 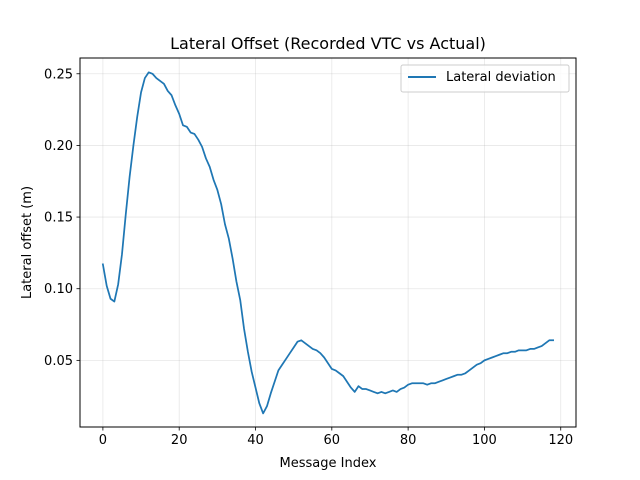 What do you see at coordinates (58, 74) in the screenshot?
I see `y-tick-label: 0.25` at bounding box center [58, 74].